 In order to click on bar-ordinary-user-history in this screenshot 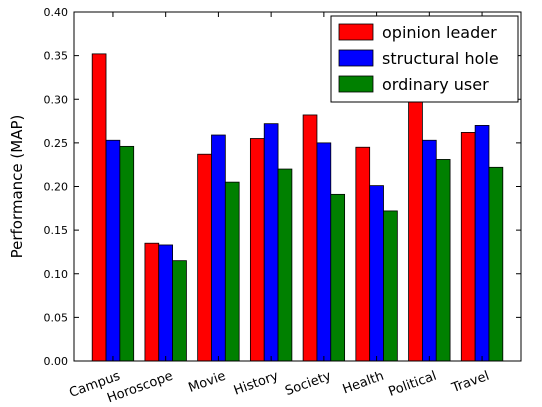, I will do `click(285, 265)`.